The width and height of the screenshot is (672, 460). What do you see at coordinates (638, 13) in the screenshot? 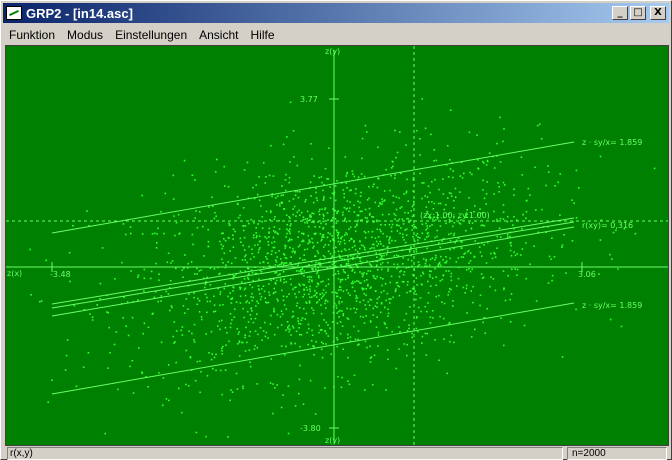
I see `maximize-button: □` at bounding box center [638, 13].